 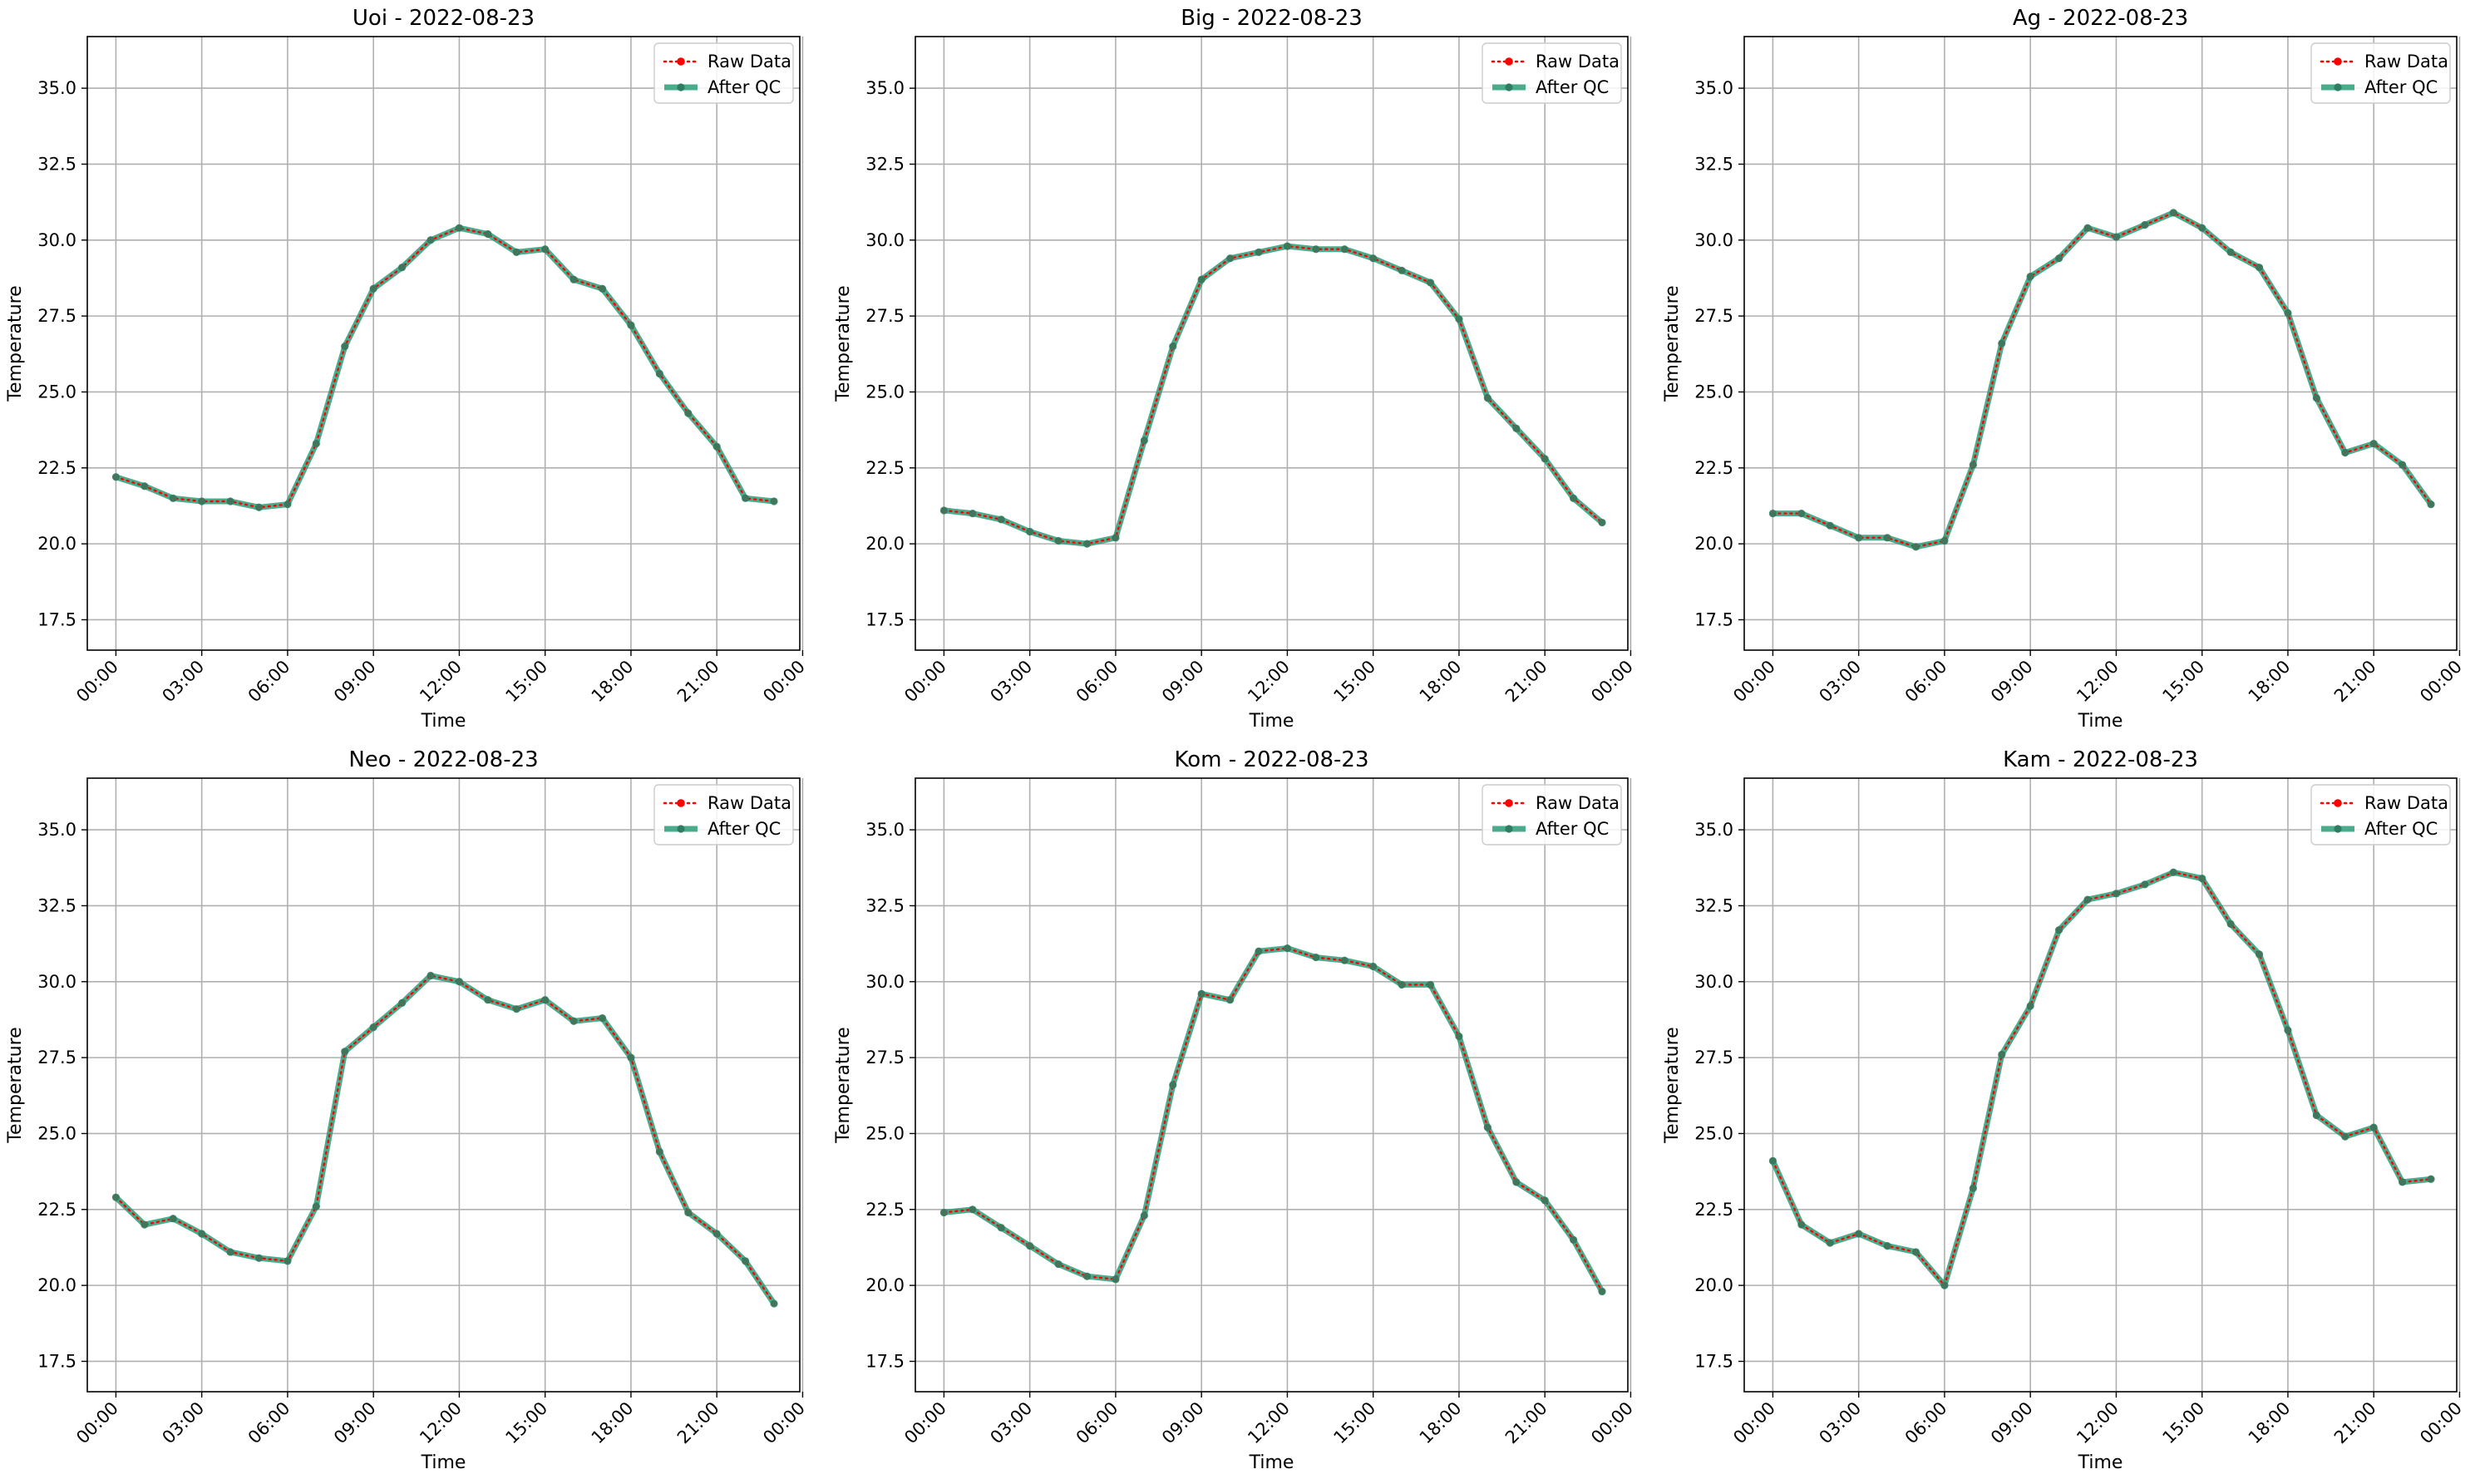 I want to click on x-tick-label: 06:00, so click(x=1926, y=1423).